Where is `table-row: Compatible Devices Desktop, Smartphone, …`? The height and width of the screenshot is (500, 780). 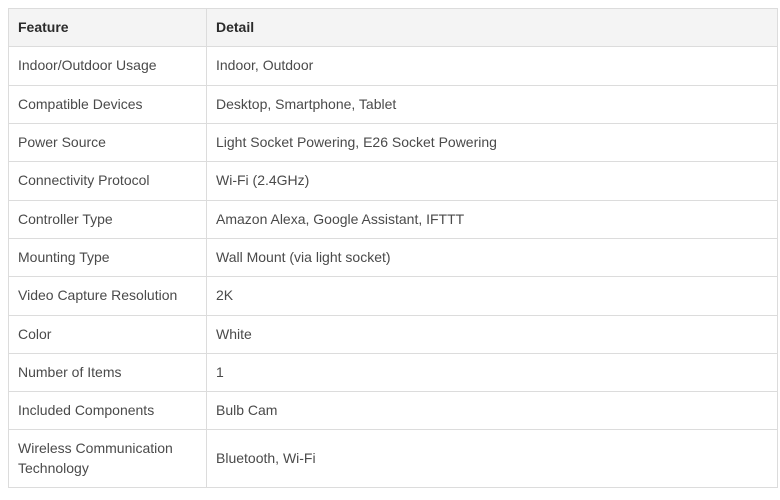 table-row: Compatible Devices Desktop, Smartphone, … is located at coordinates (393, 104).